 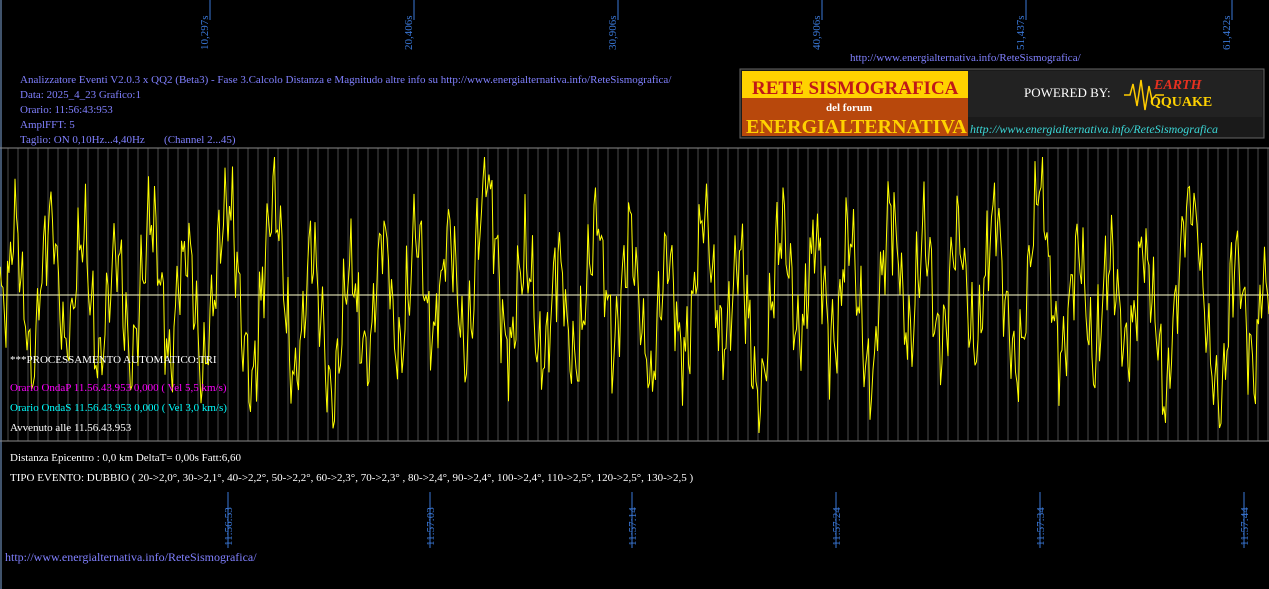 What do you see at coordinates (1181, 102) in the screenshot?
I see `logo-qquake: QQUAKE` at bounding box center [1181, 102].